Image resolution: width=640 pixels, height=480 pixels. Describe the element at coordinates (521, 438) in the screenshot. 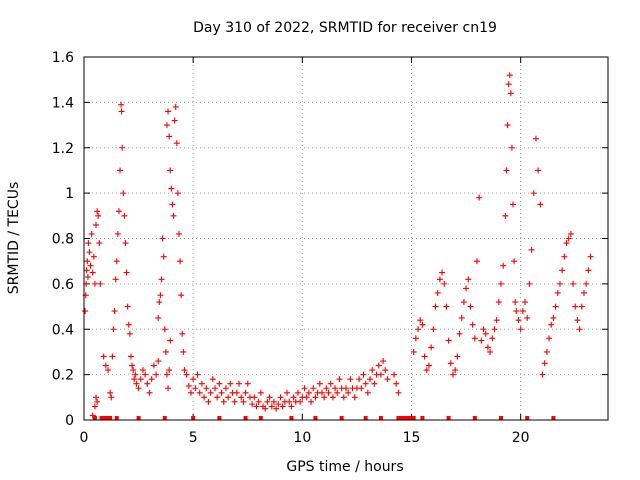

I see `x-tick-label: 20` at that location.